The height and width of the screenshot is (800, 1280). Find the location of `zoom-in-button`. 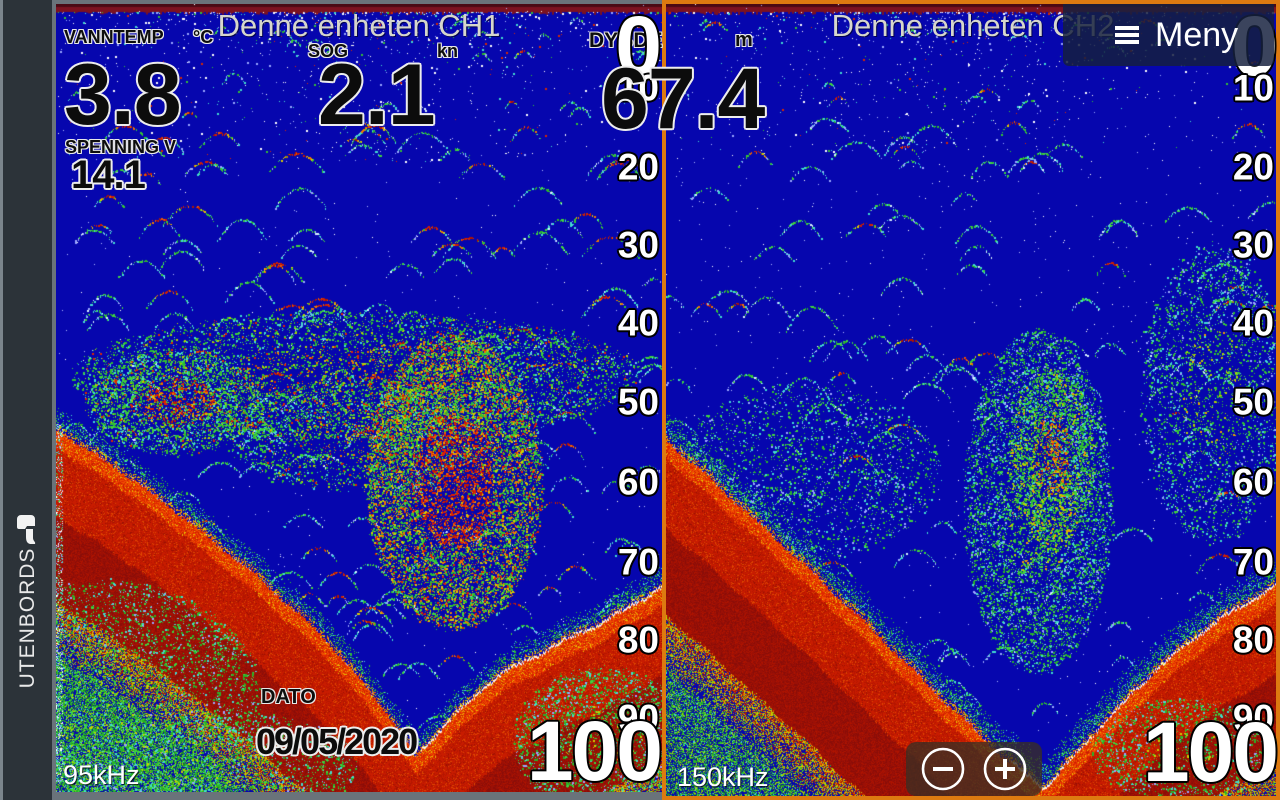

zoom-in-button is located at coordinates (1005, 769).